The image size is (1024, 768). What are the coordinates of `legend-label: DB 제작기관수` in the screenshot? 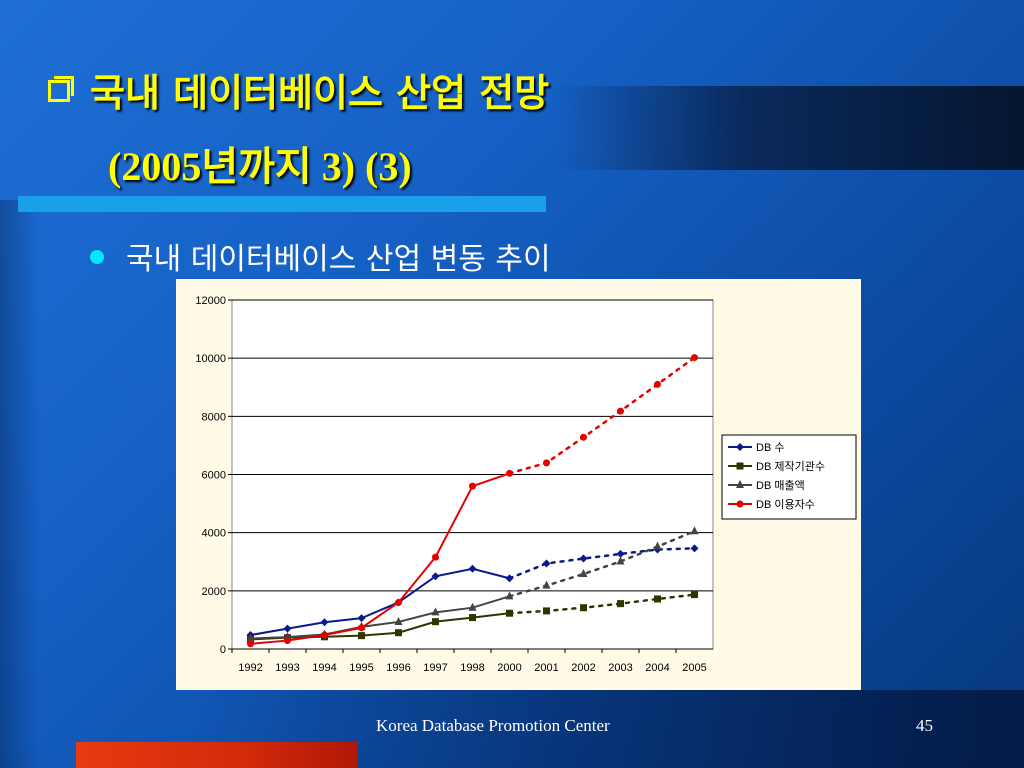 It's located at (790, 466).